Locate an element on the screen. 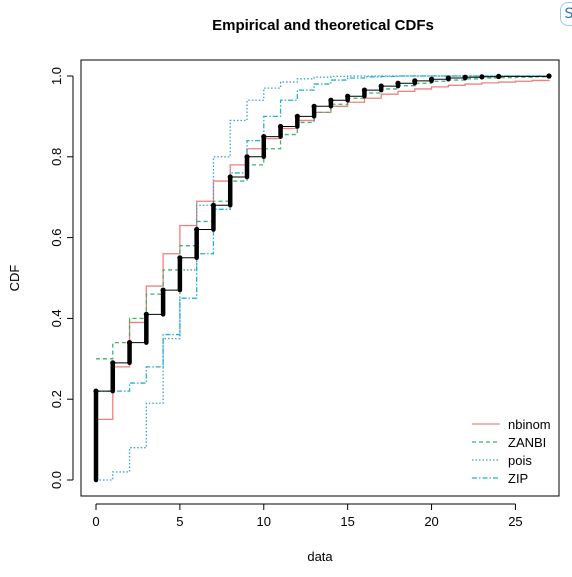 The width and height of the screenshot is (572, 577). legend-label-pois: pois is located at coordinates (520, 460).